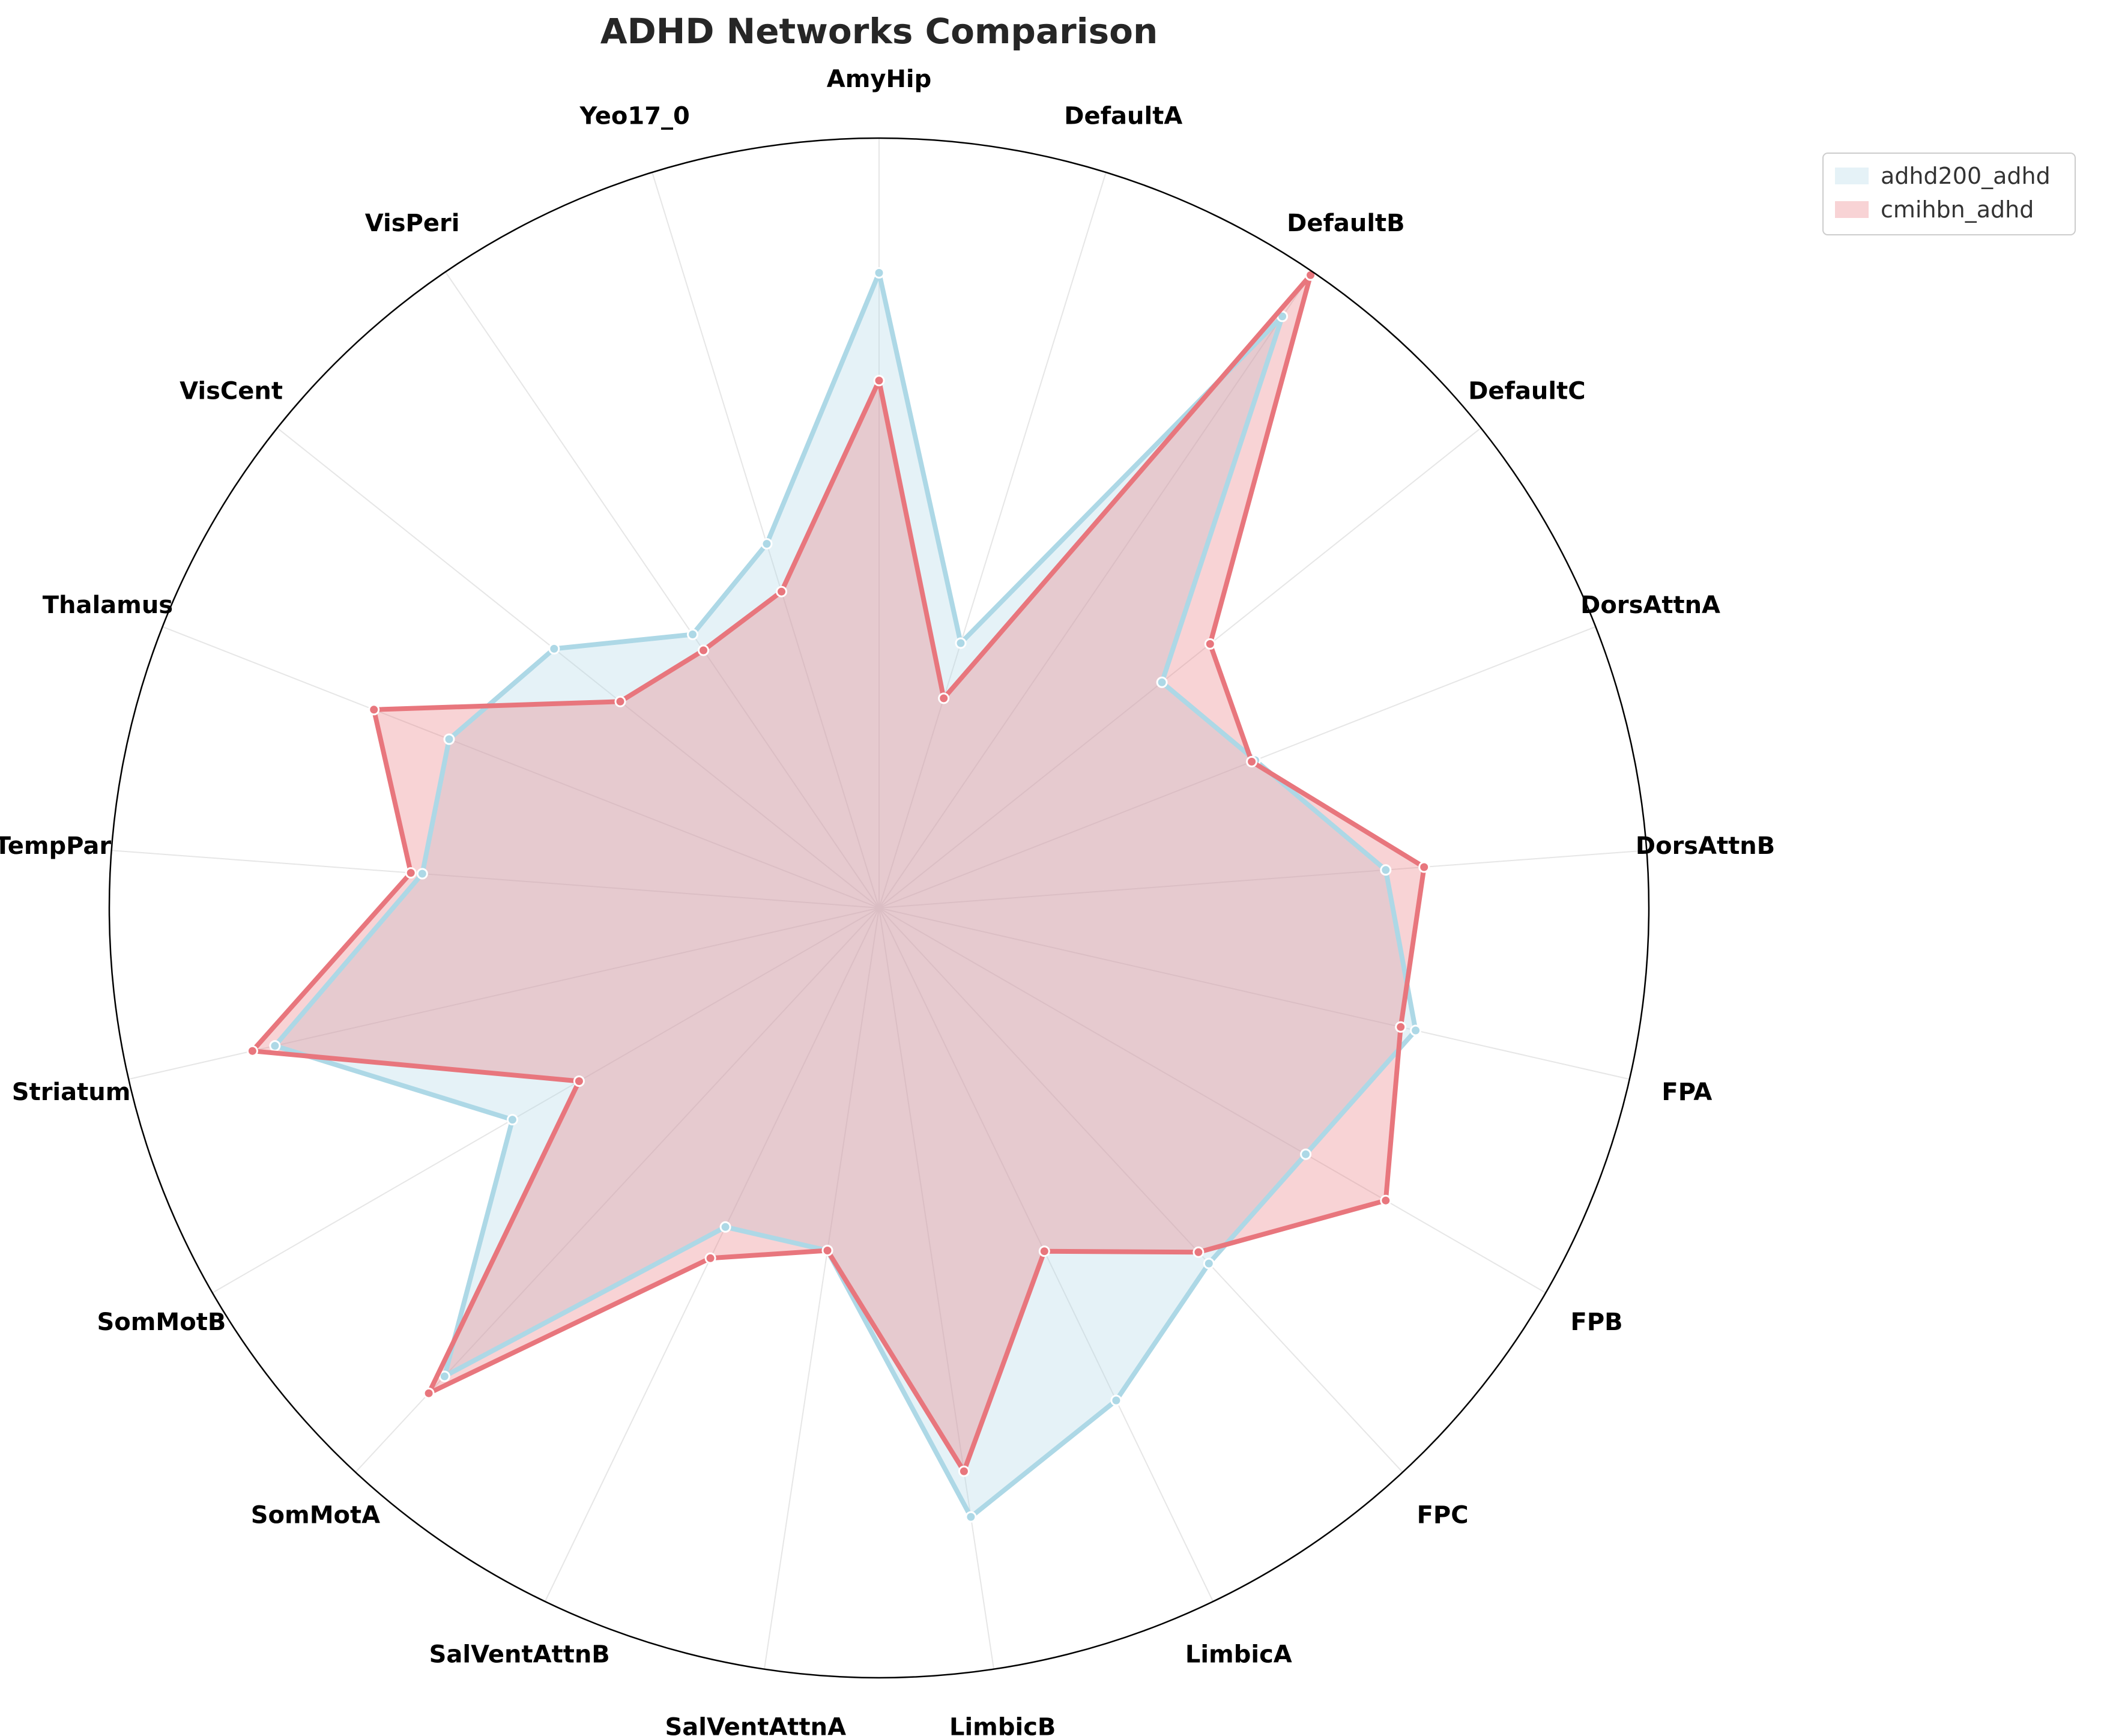  Describe the element at coordinates (971, 1517) in the screenshot. I see `point-adhd200-adhd-limbicb` at that location.